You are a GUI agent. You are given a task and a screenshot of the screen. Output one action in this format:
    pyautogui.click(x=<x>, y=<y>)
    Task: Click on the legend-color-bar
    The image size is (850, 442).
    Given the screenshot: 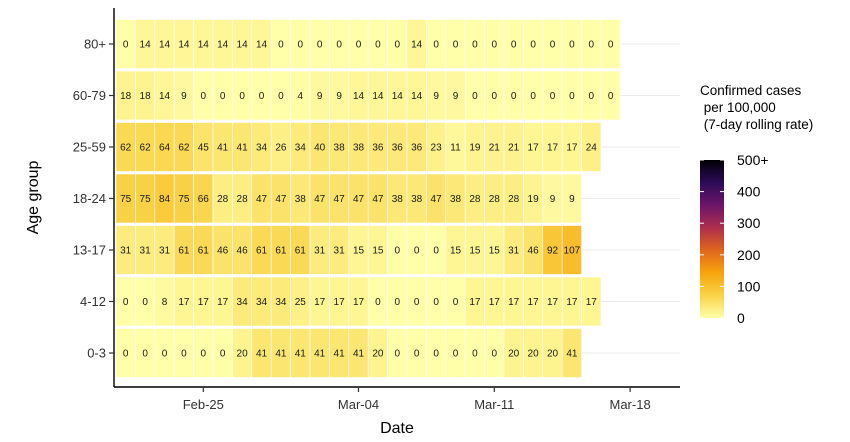 What is the action you would take?
    pyautogui.click(x=712, y=239)
    